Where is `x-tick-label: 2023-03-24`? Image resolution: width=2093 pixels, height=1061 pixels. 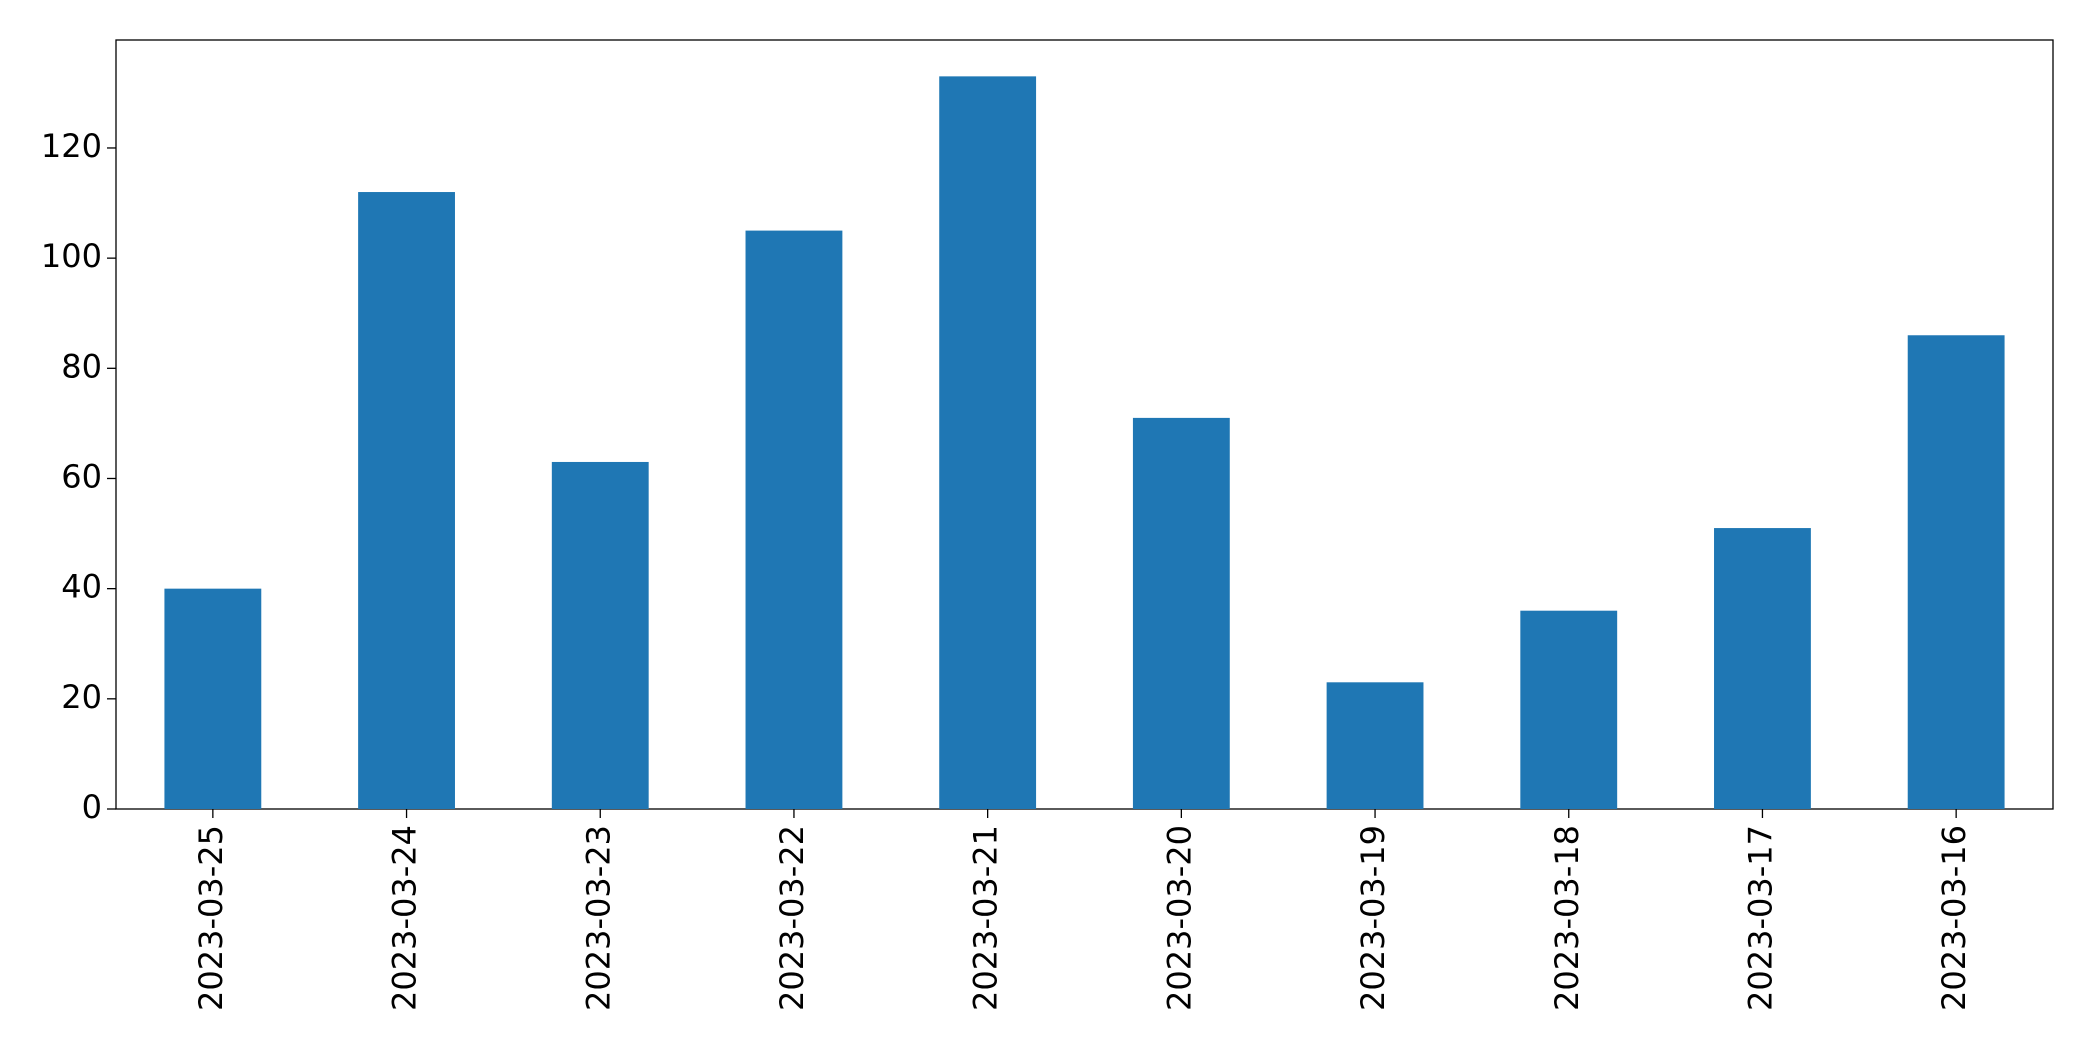
x-tick-label: 2023-03-24 is located at coordinates (405, 918).